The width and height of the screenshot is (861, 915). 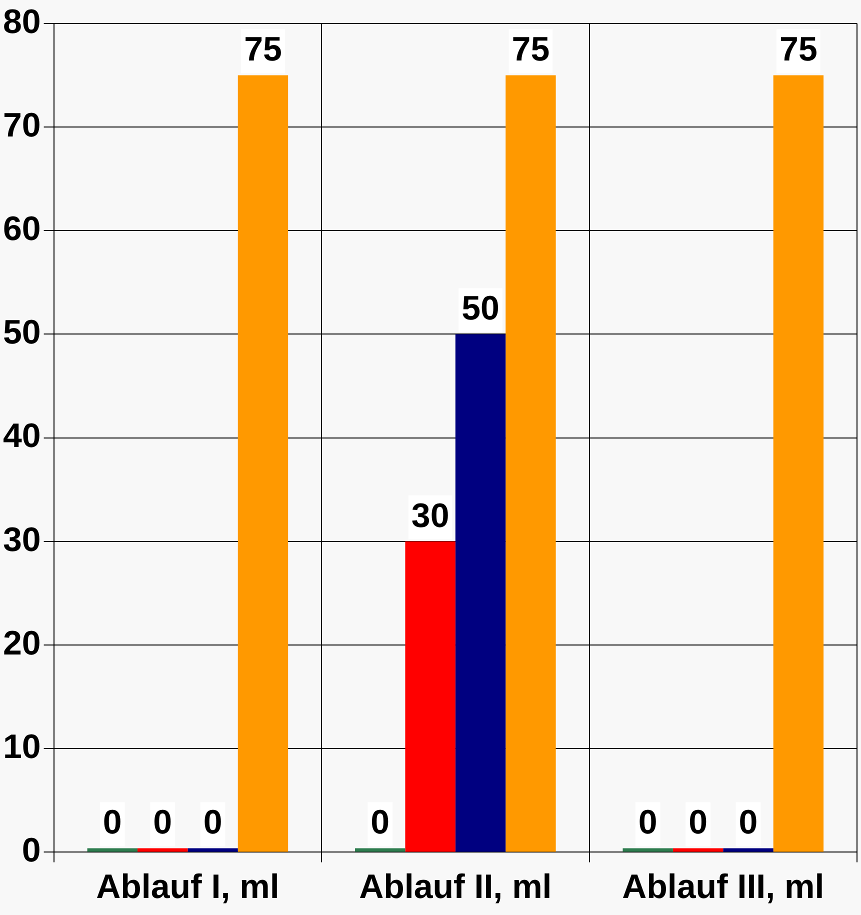 What do you see at coordinates (21, 21) in the screenshot?
I see `y-tick-label: 80` at bounding box center [21, 21].